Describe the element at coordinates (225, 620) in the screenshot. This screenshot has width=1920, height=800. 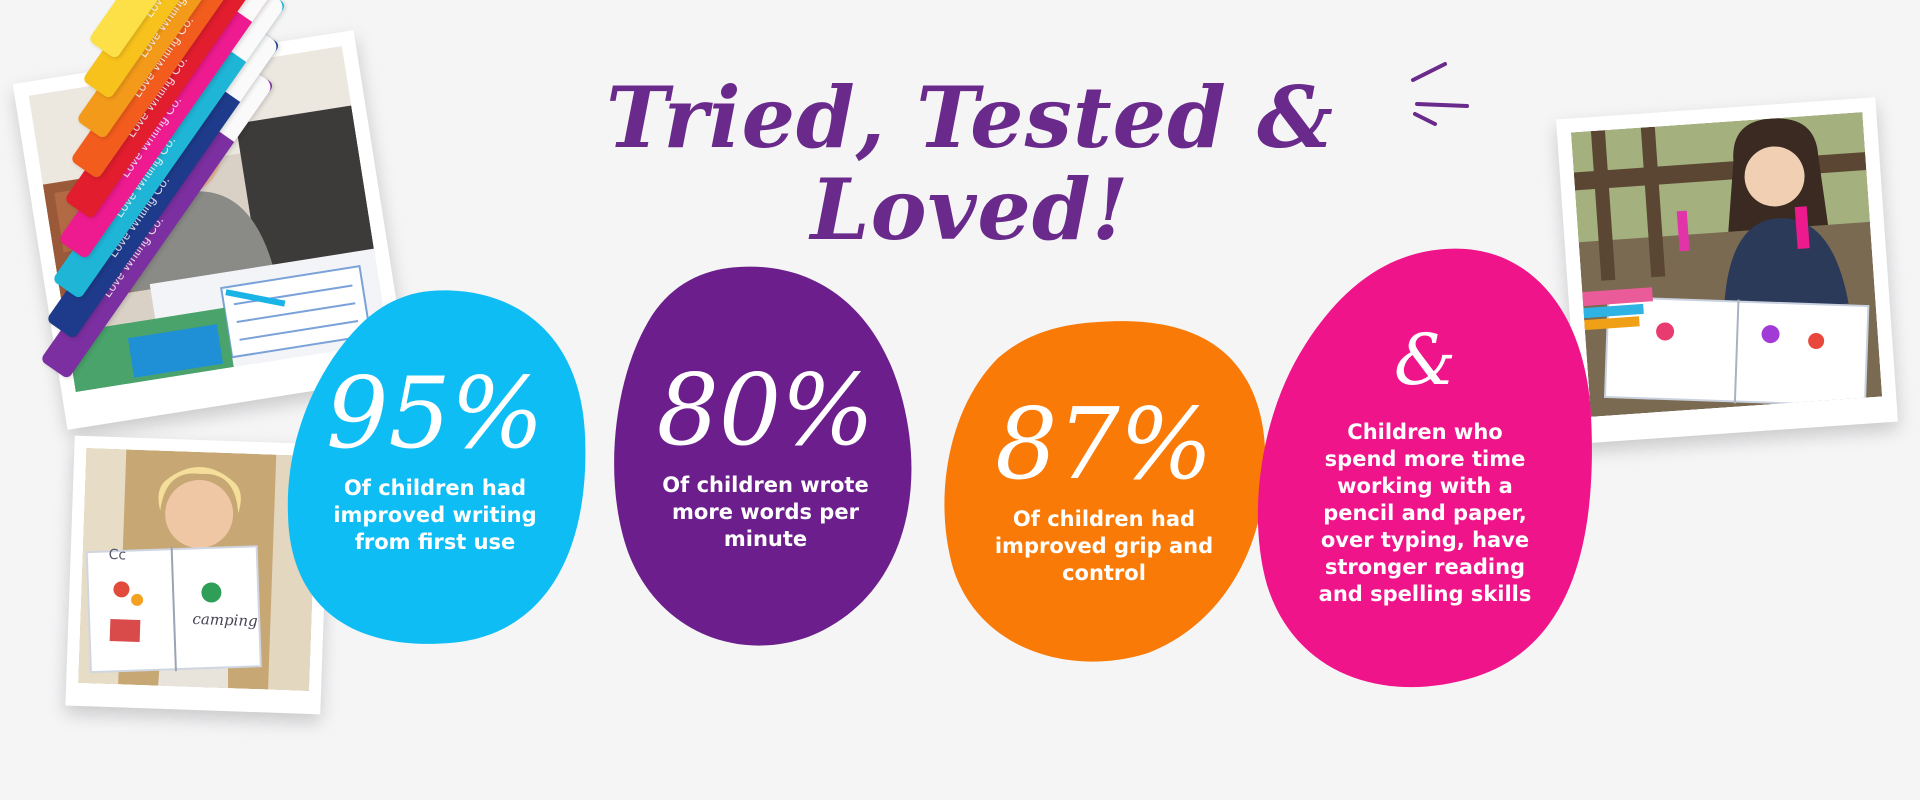
I see `workbook-word: camping` at that location.